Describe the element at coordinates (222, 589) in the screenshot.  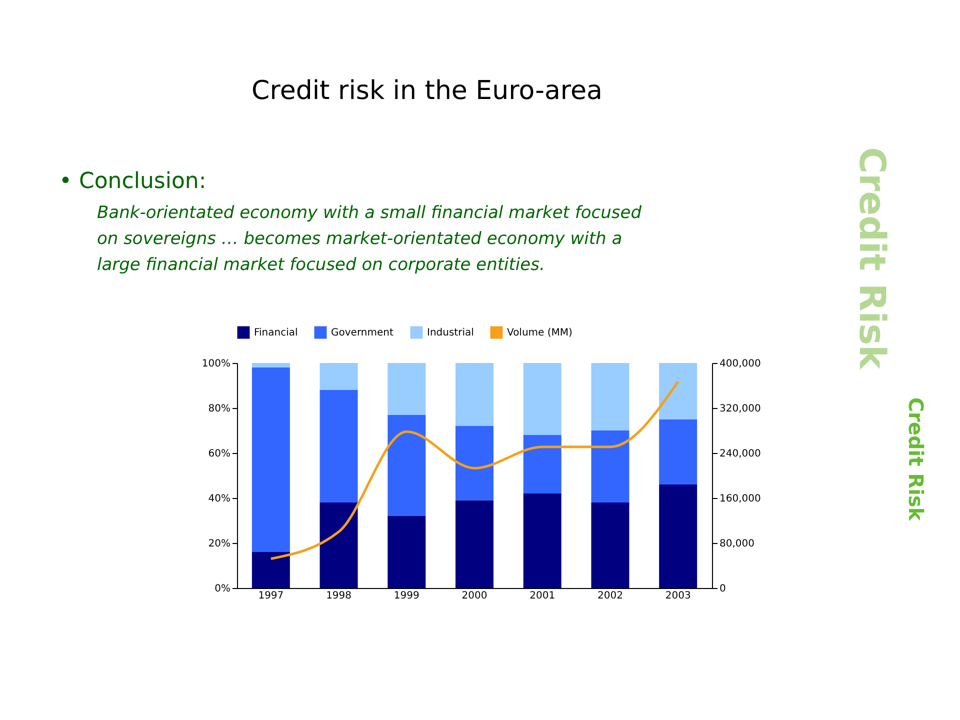
I see `y-tick-label: 0%` at that location.